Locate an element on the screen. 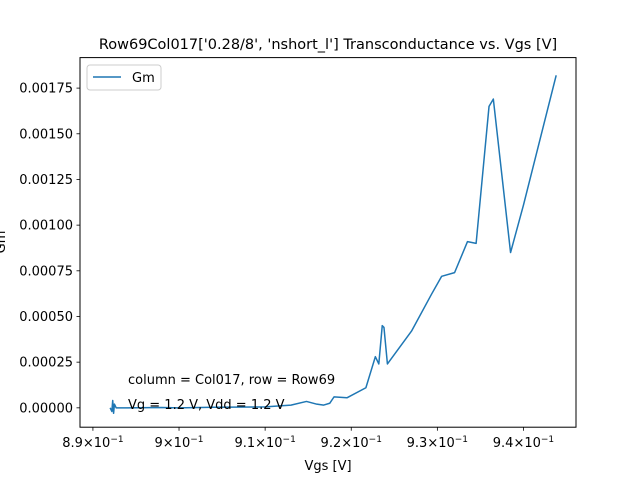 Image resolution: width=640 pixels, height=480 pixels. y-tick-label: 0.00025 is located at coordinates (46, 363).